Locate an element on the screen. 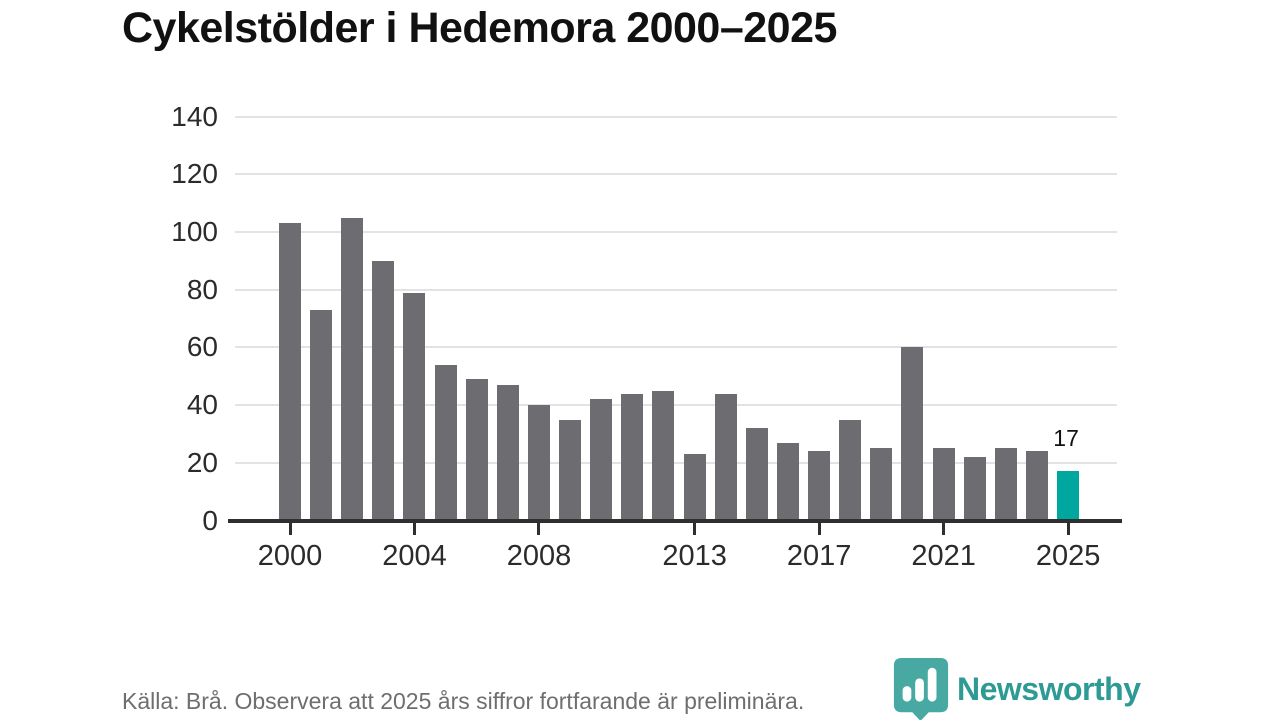 This screenshot has width=1280, height=720. bar-2006 is located at coordinates (476, 450).